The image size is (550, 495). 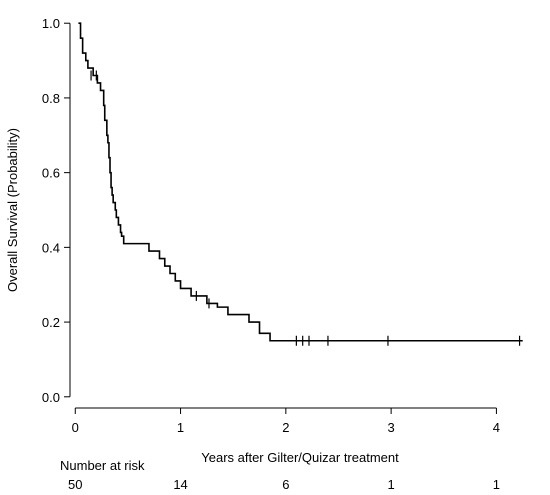 I want to click on y-axis-ticks: 0.0 0.2 0.4 0.6 0.8 1.0, so click(x=56, y=210).